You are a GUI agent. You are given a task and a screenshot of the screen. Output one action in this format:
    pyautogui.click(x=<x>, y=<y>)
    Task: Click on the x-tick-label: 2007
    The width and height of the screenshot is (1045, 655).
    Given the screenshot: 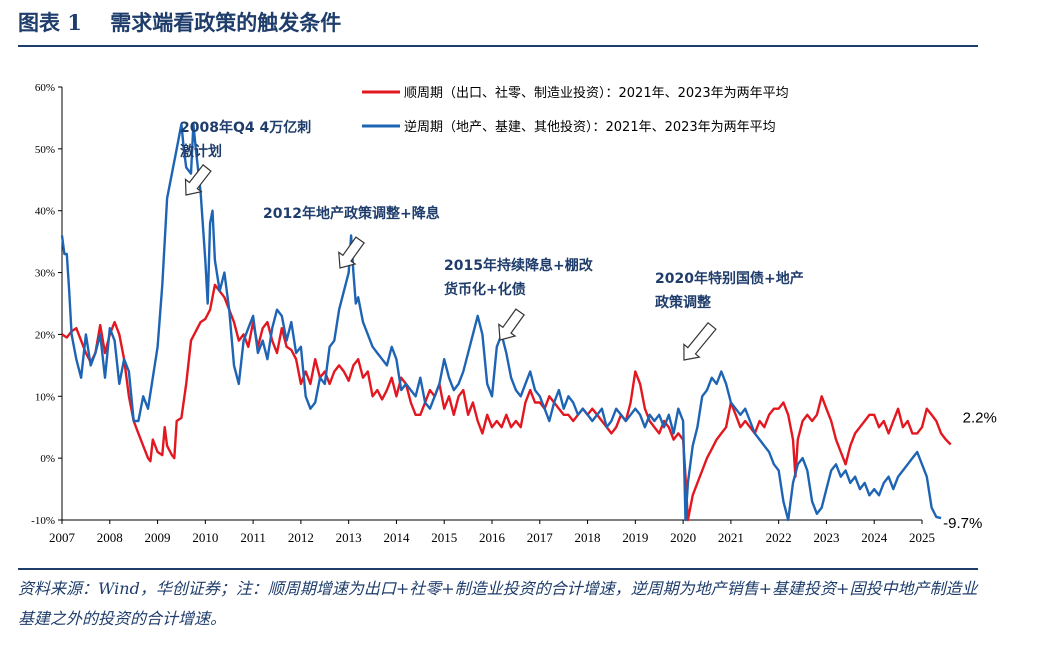 What is the action you would take?
    pyautogui.click(x=62, y=537)
    